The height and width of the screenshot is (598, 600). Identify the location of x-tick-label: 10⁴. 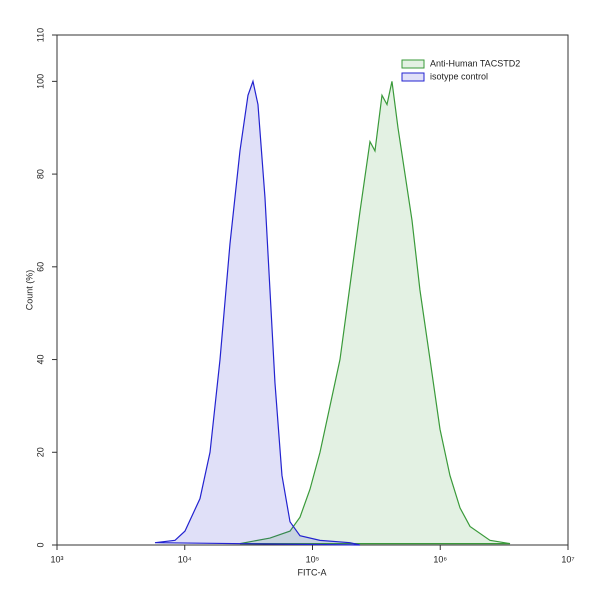
(185, 559).